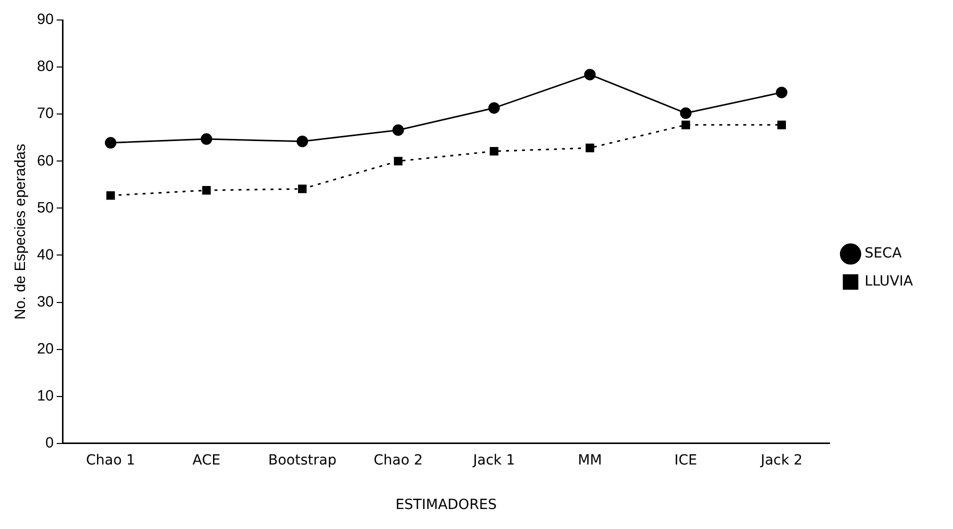  What do you see at coordinates (889, 282) in the screenshot?
I see `legend-label: LLUVIA` at bounding box center [889, 282].